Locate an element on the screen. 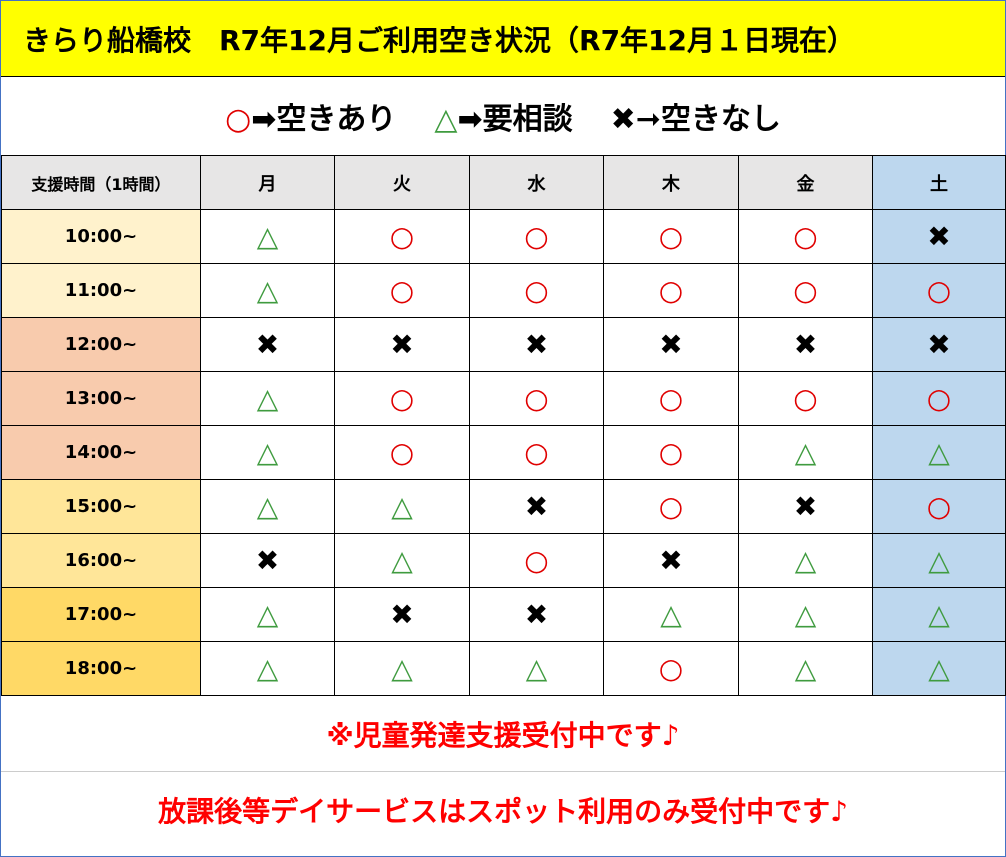  column-header: 水 is located at coordinates (536, 182).